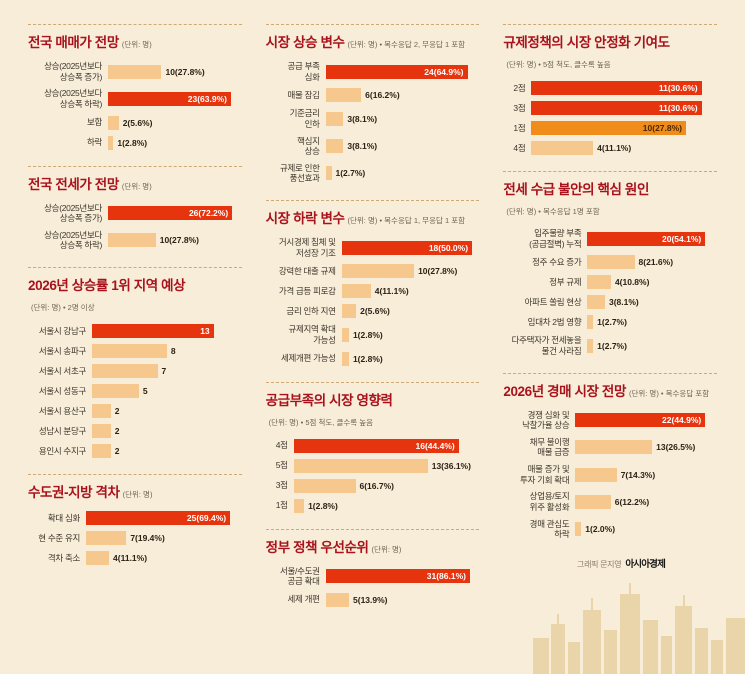 Image resolution: width=745 pixels, height=674 pixels. Describe the element at coordinates (646, 238) in the screenshot. I see `bar: 20(54.1%)` at that location.